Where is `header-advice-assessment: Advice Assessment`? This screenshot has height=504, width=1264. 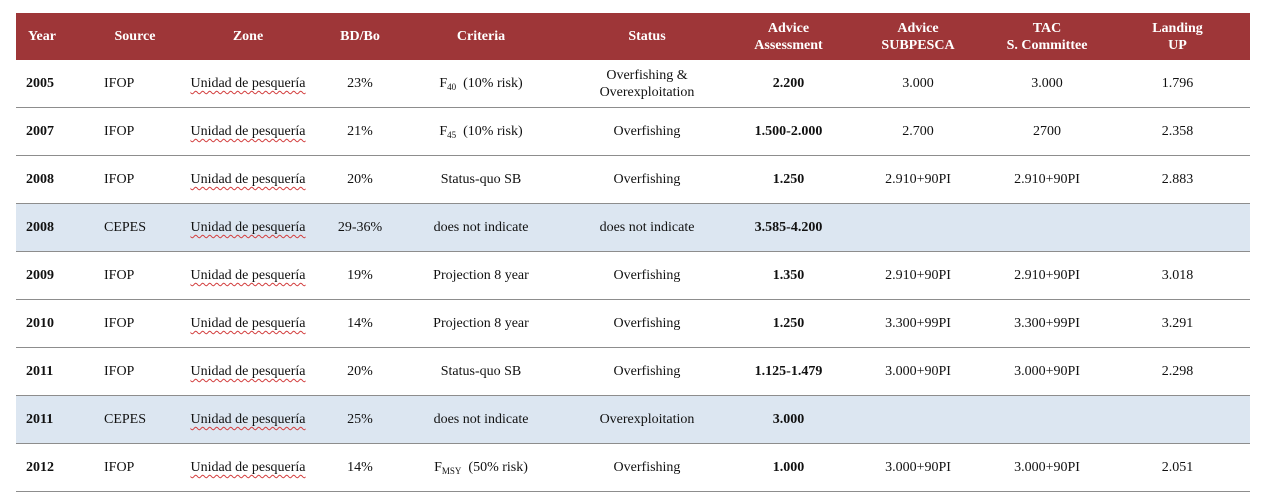
header-advice-assessment: Advice Assessment is located at coordinates (788, 36).